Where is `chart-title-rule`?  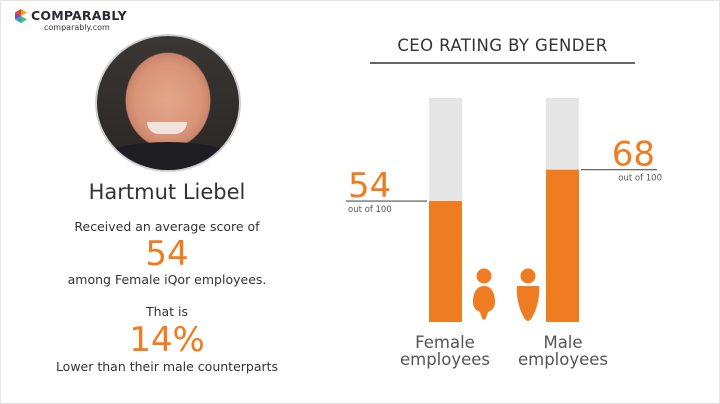
chart-title-rule is located at coordinates (502, 63).